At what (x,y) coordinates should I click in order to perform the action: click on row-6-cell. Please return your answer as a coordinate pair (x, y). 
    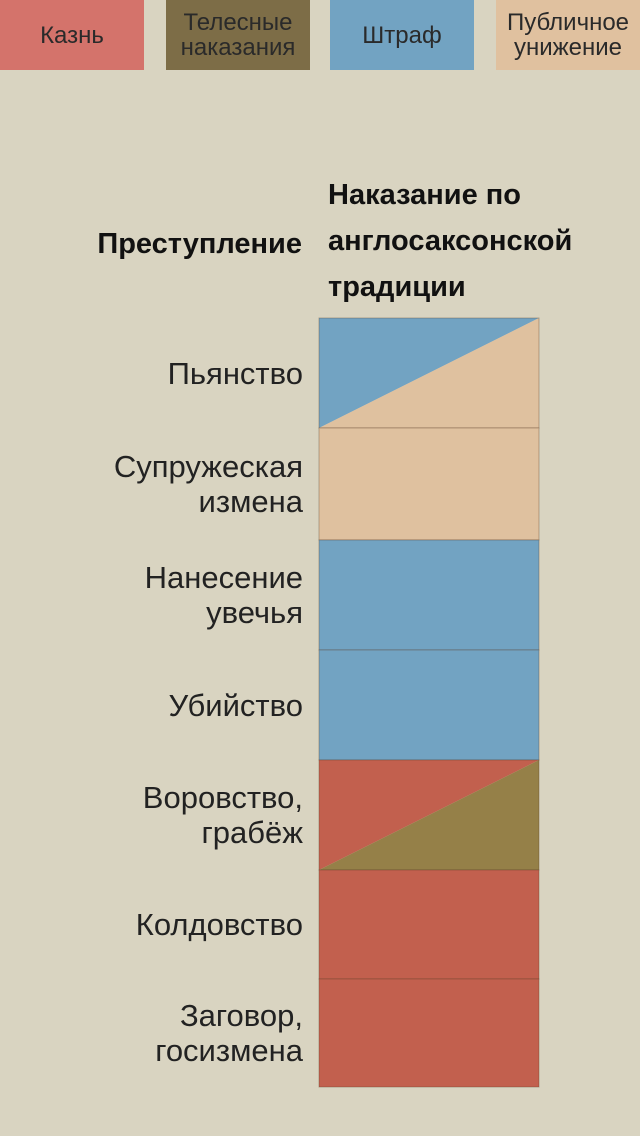
    Looking at the image, I should click on (429, 924).